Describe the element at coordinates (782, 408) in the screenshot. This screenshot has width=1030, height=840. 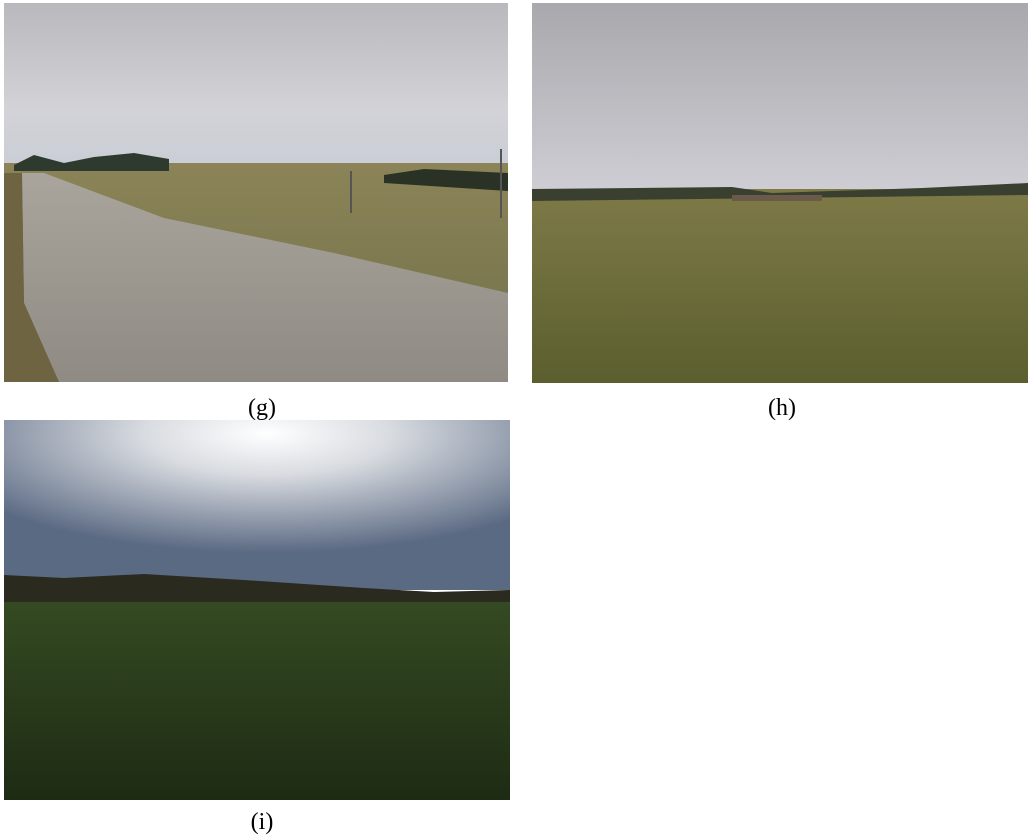
I see `caption: (h)` at that location.